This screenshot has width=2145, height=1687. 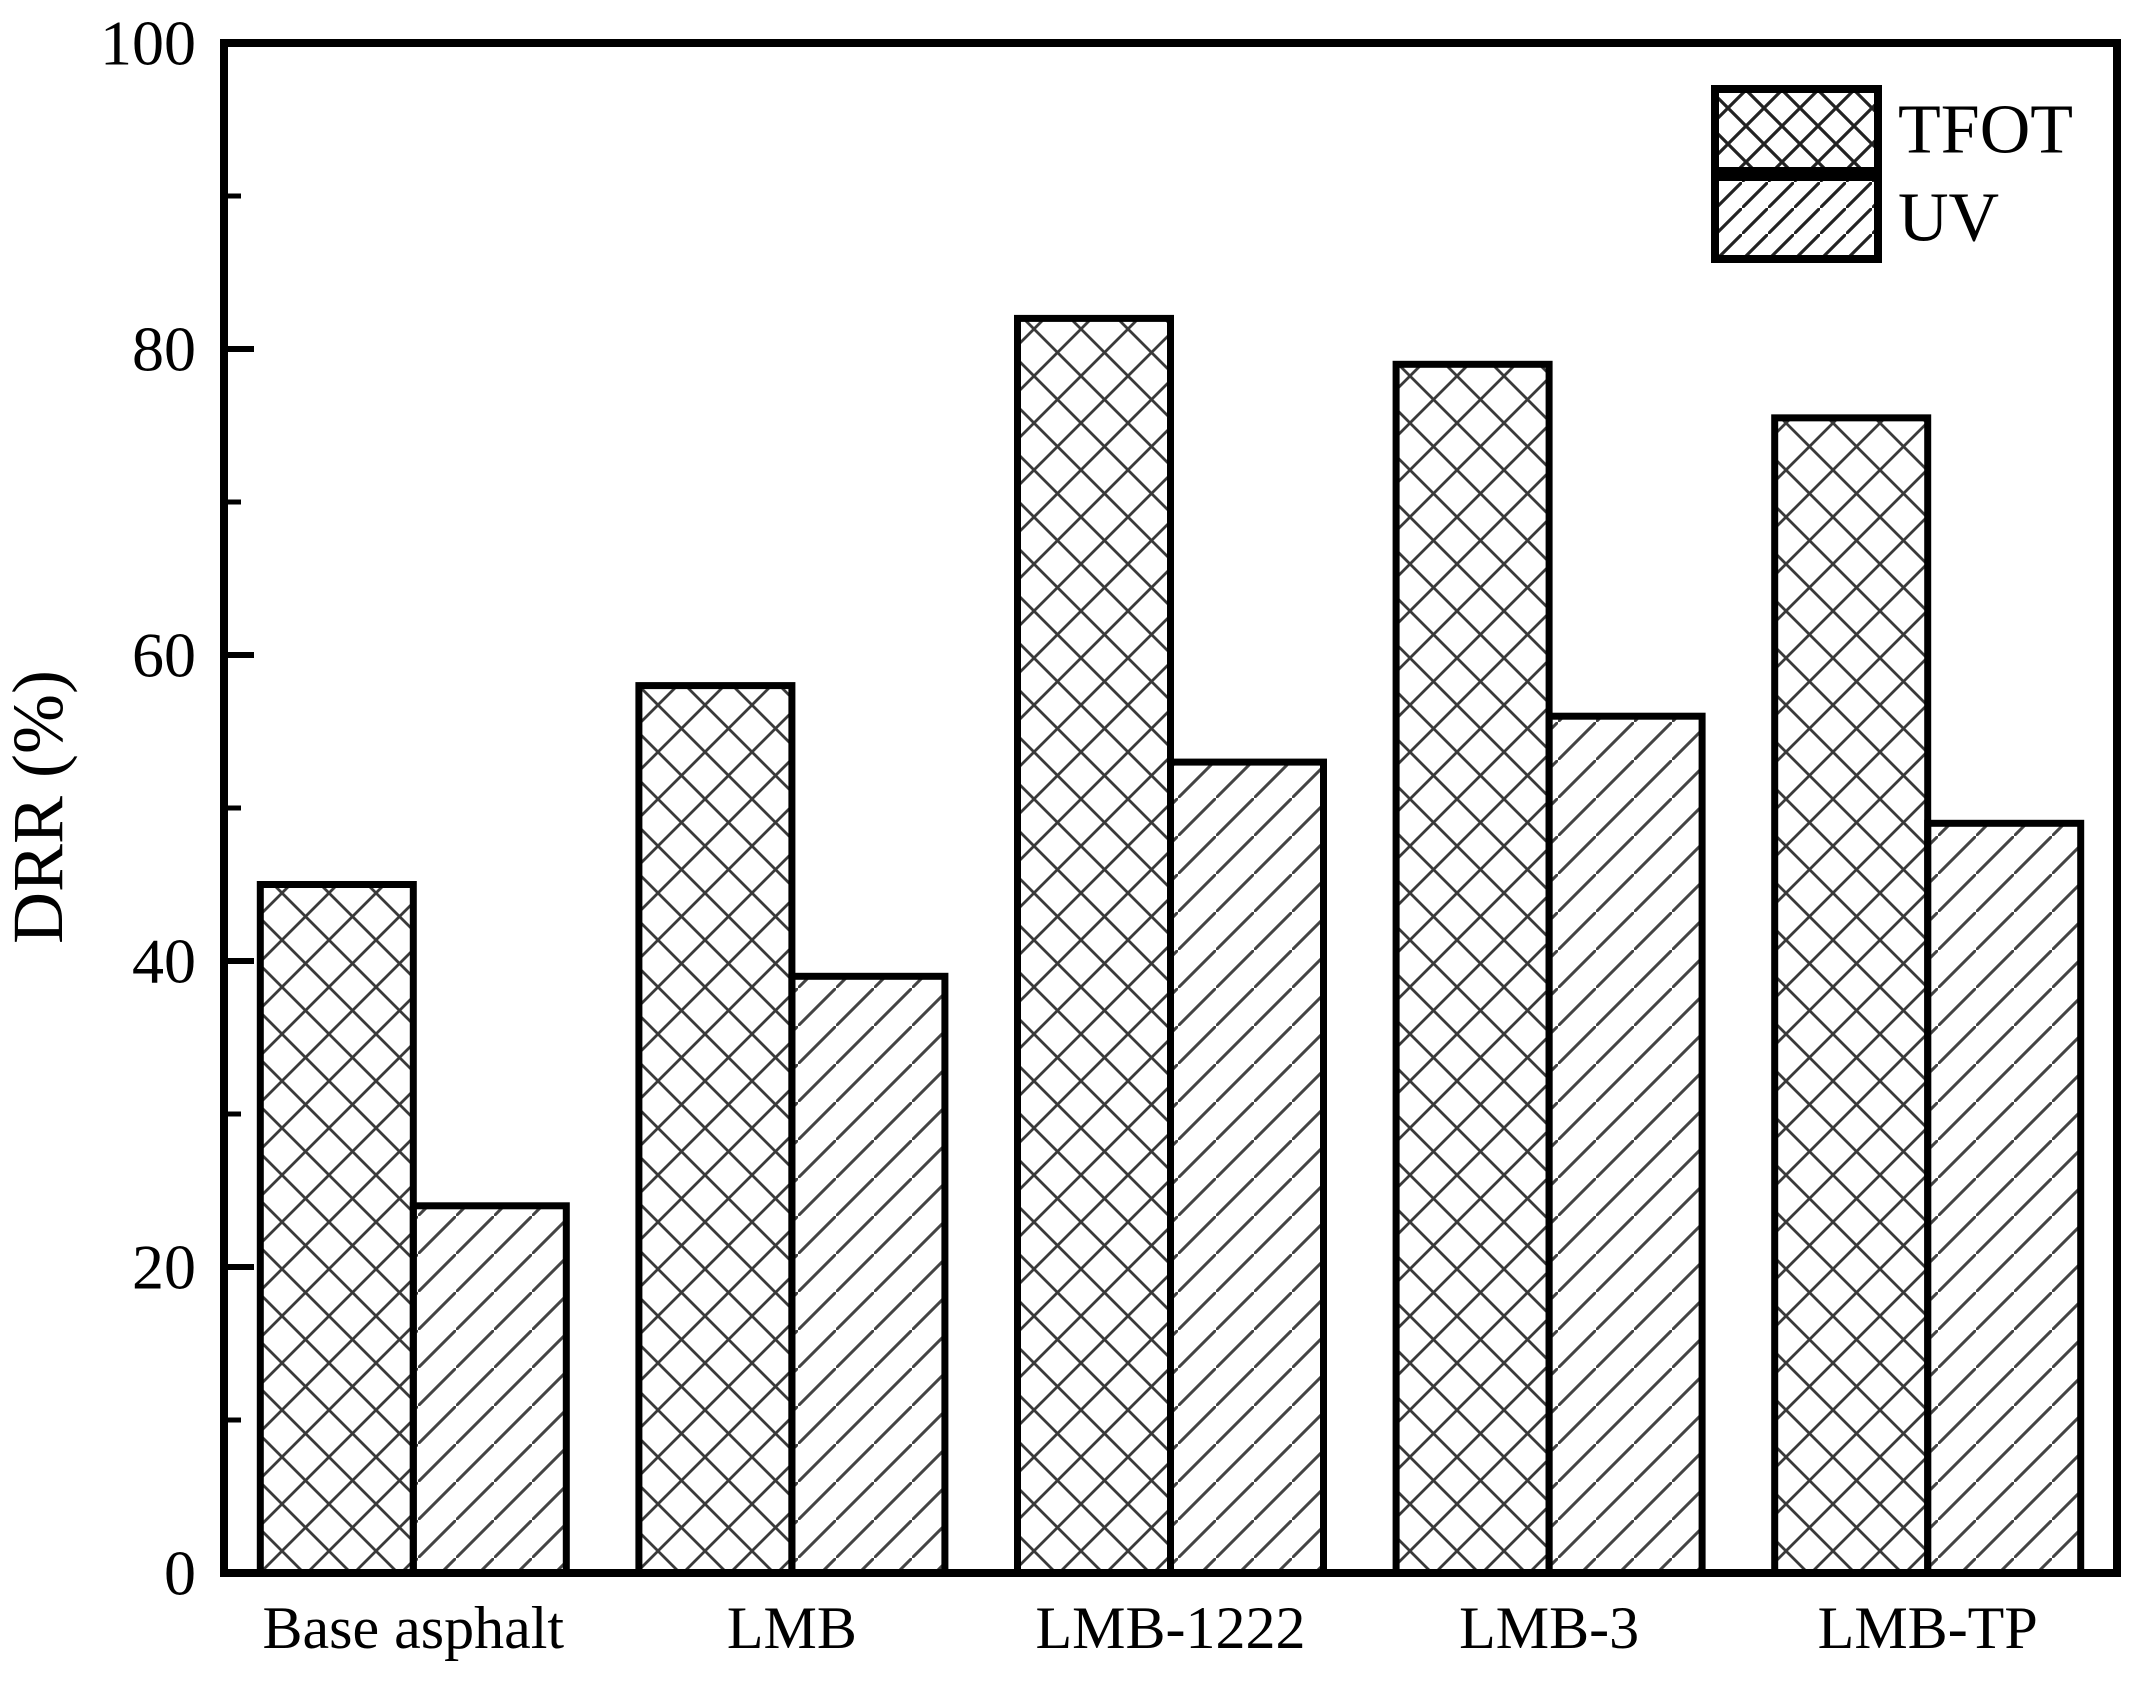 What do you see at coordinates (148, 808) in the screenshot?
I see `y-tick-labels: 0 20 40 60 80 100` at bounding box center [148, 808].